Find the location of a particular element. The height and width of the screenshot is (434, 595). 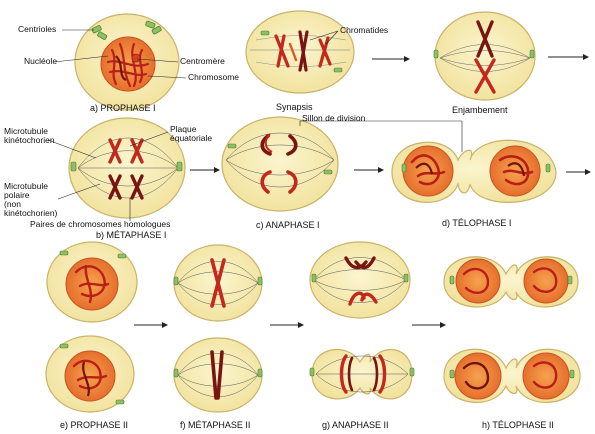

label-microtubule-kinetochorien-2: kinétochorien is located at coordinates (29, 140).